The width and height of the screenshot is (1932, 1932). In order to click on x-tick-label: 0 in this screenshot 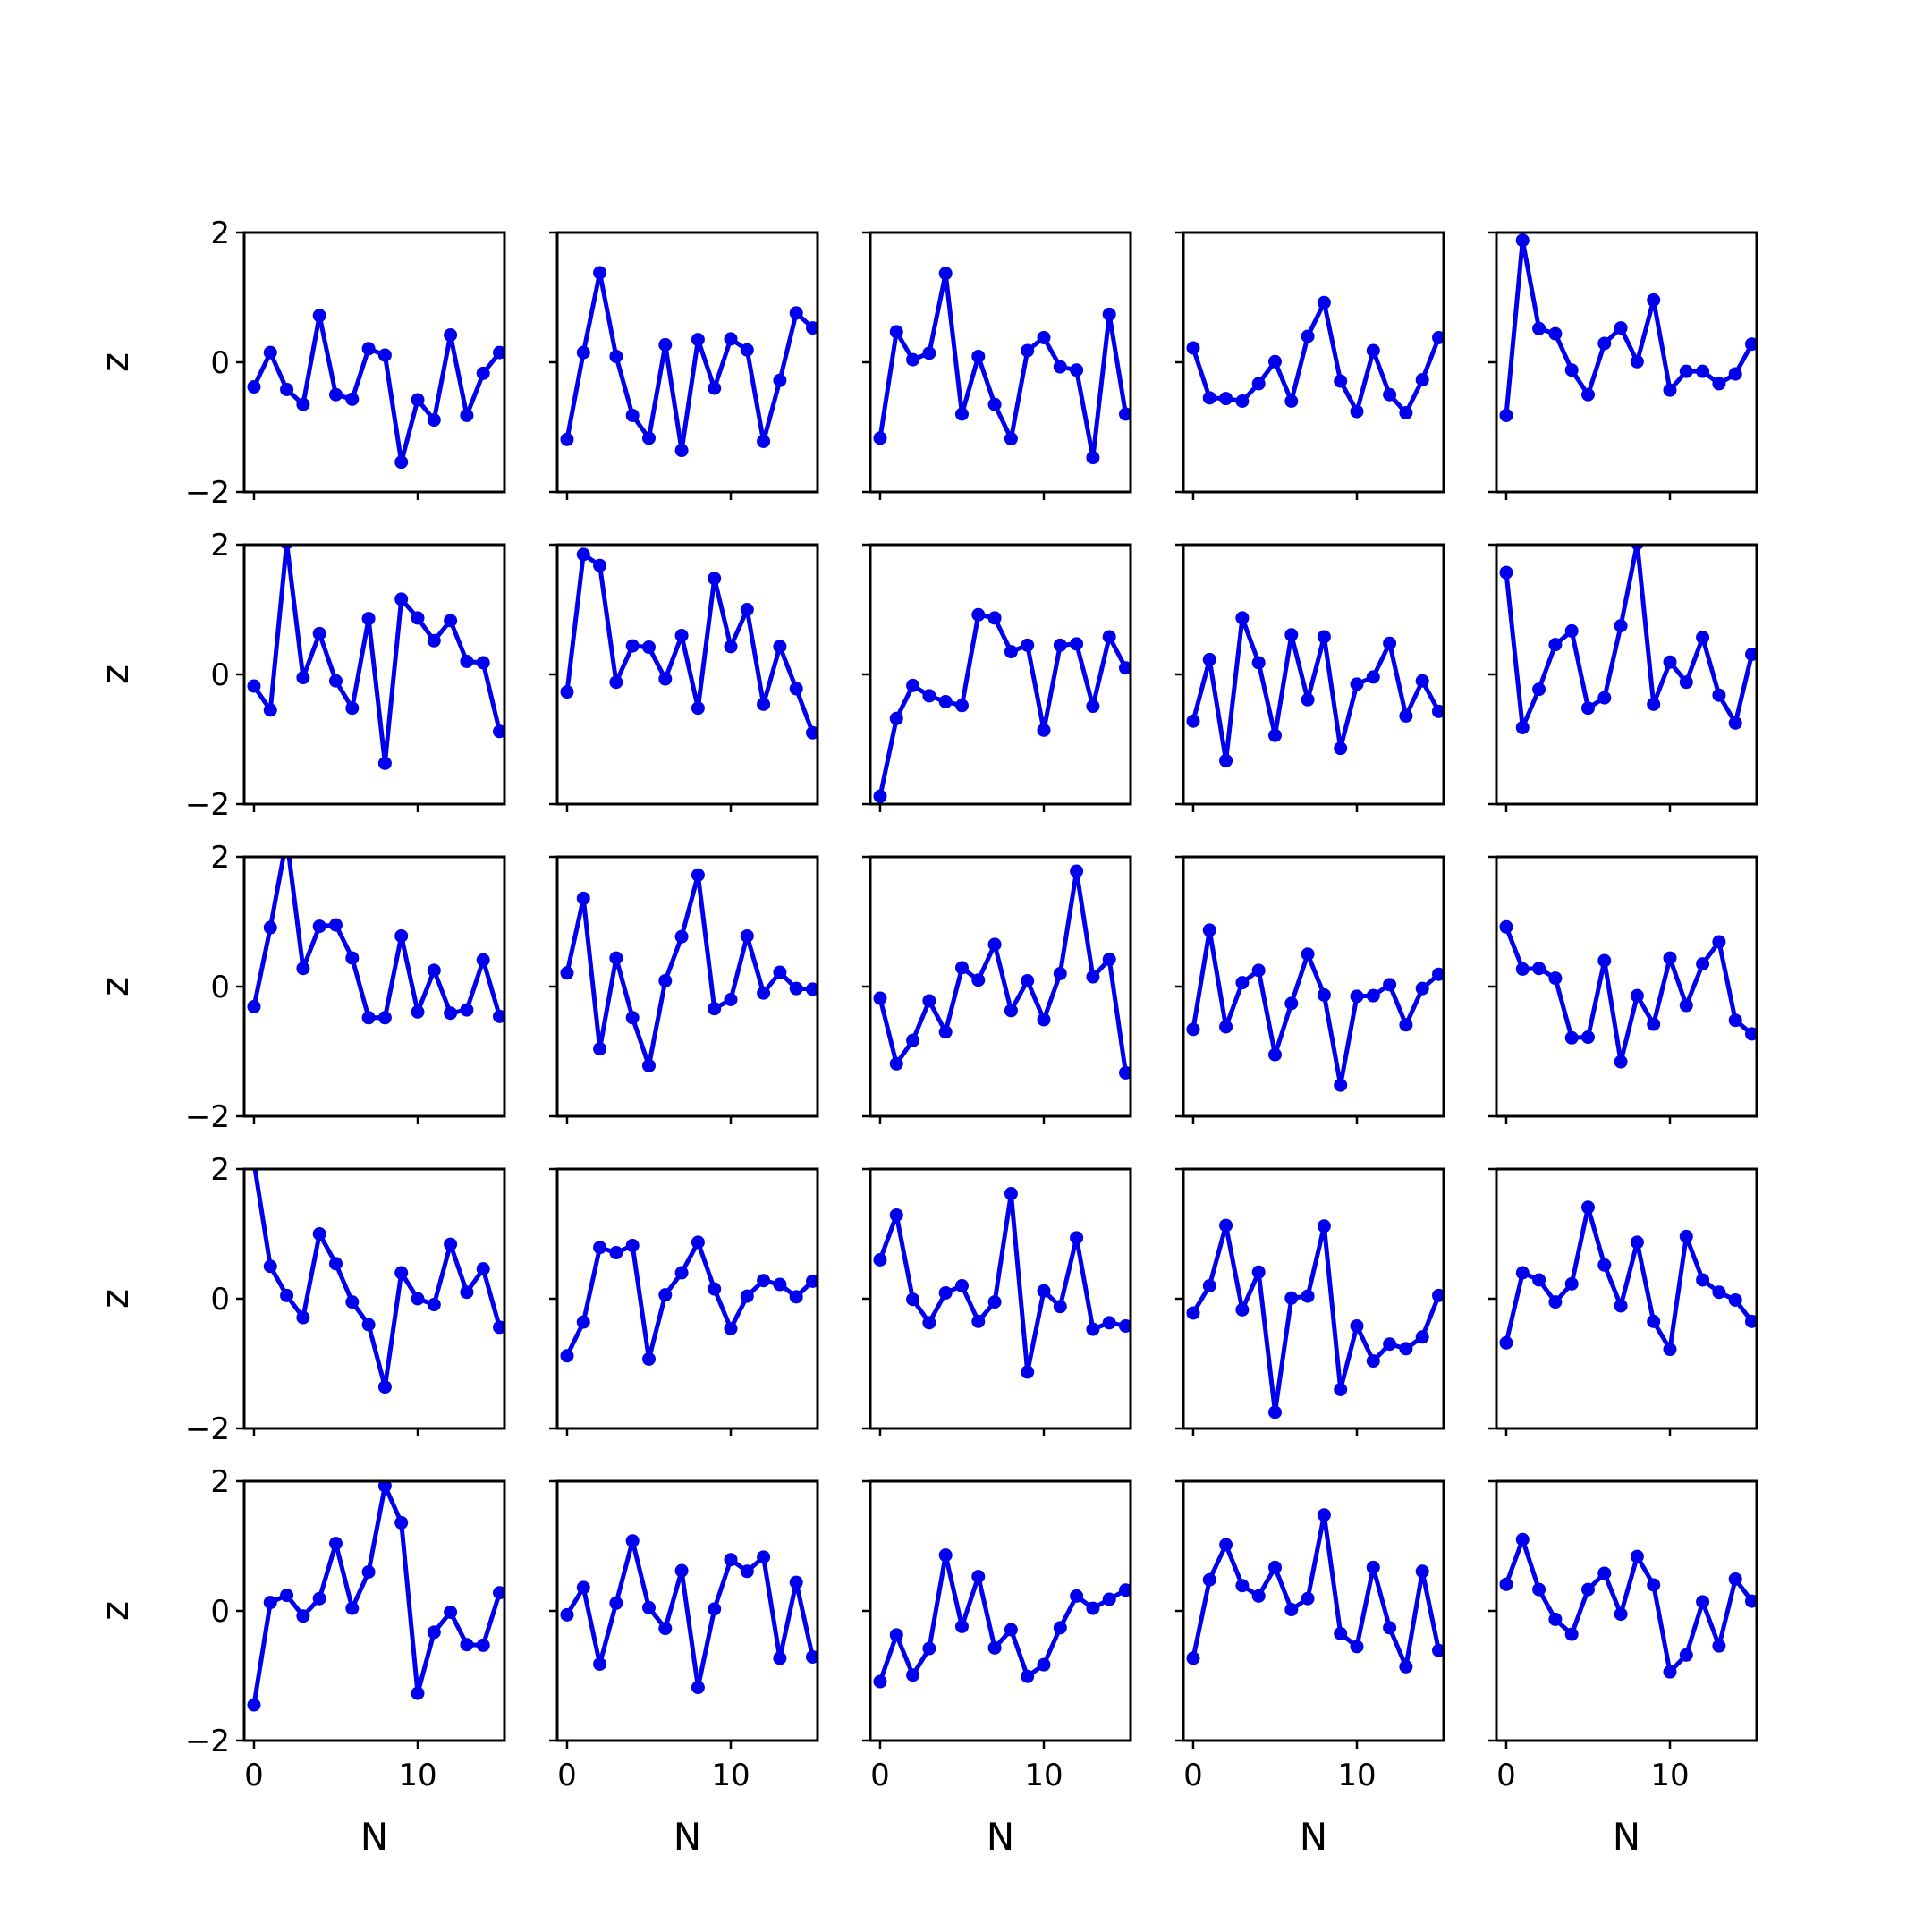, I will do `click(567, 1775)`.